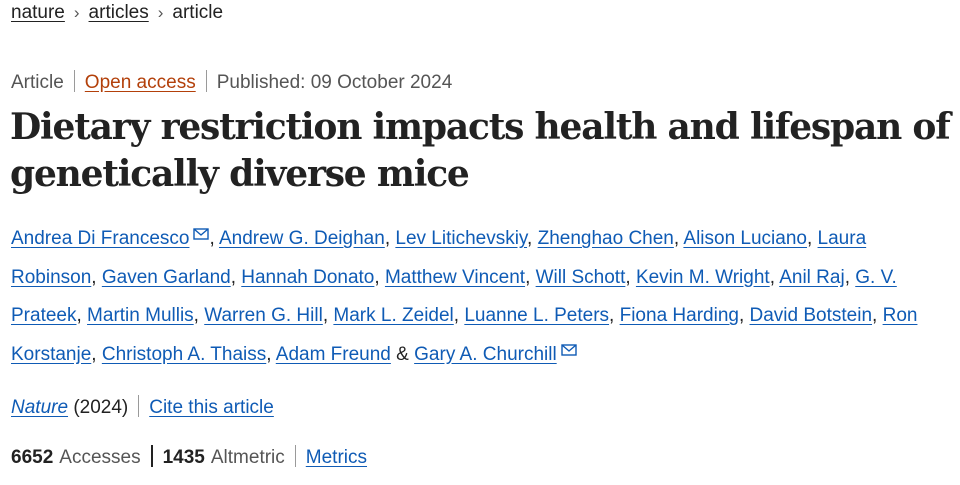 The image size is (960, 485). Describe the element at coordinates (183, 457) in the screenshot. I see `altmetric-count: 1435` at that location.